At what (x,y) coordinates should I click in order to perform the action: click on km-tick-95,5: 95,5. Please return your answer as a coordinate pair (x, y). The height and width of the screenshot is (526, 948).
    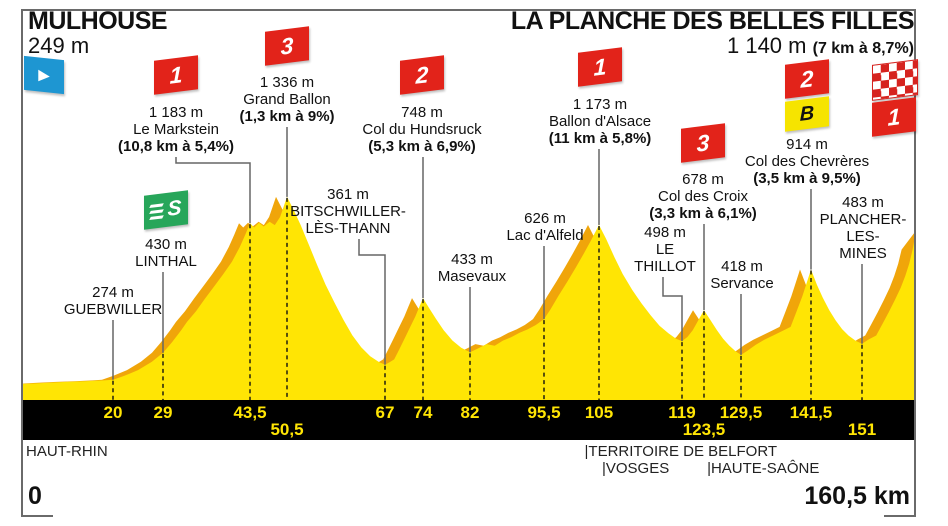
    Looking at the image, I should click on (543, 412).